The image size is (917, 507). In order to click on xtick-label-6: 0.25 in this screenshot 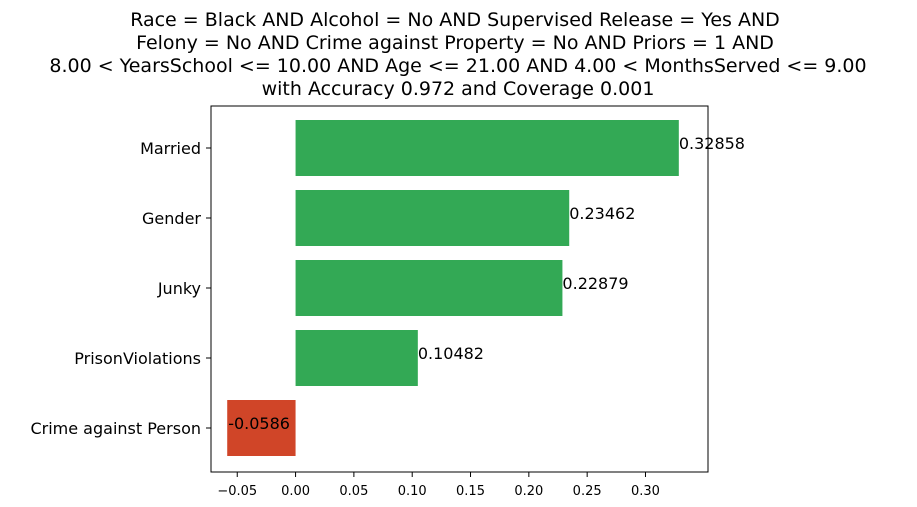, I will do `click(587, 491)`.